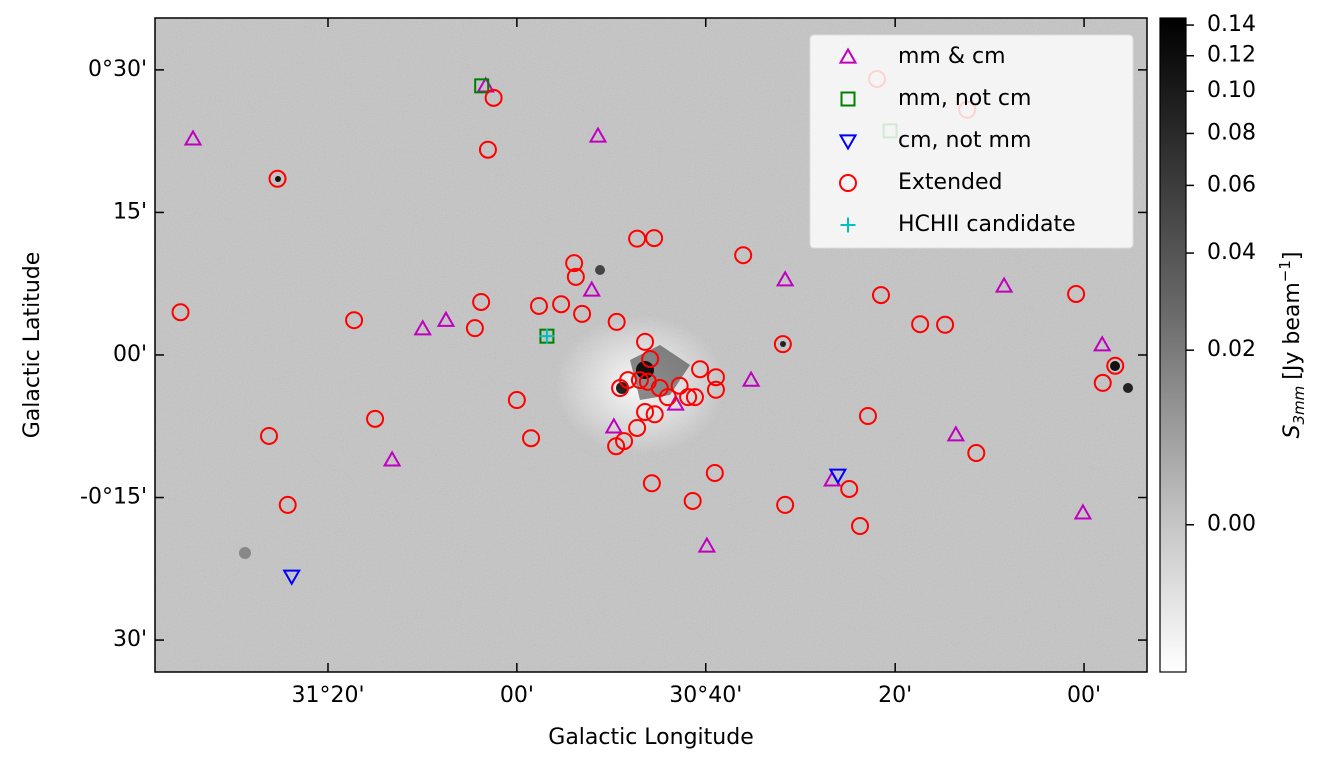 The height and width of the screenshot is (772, 1334). Describe the element at coordinates (895, 695) in the screenshot. I see `x-tick-label: 20'` at that location.